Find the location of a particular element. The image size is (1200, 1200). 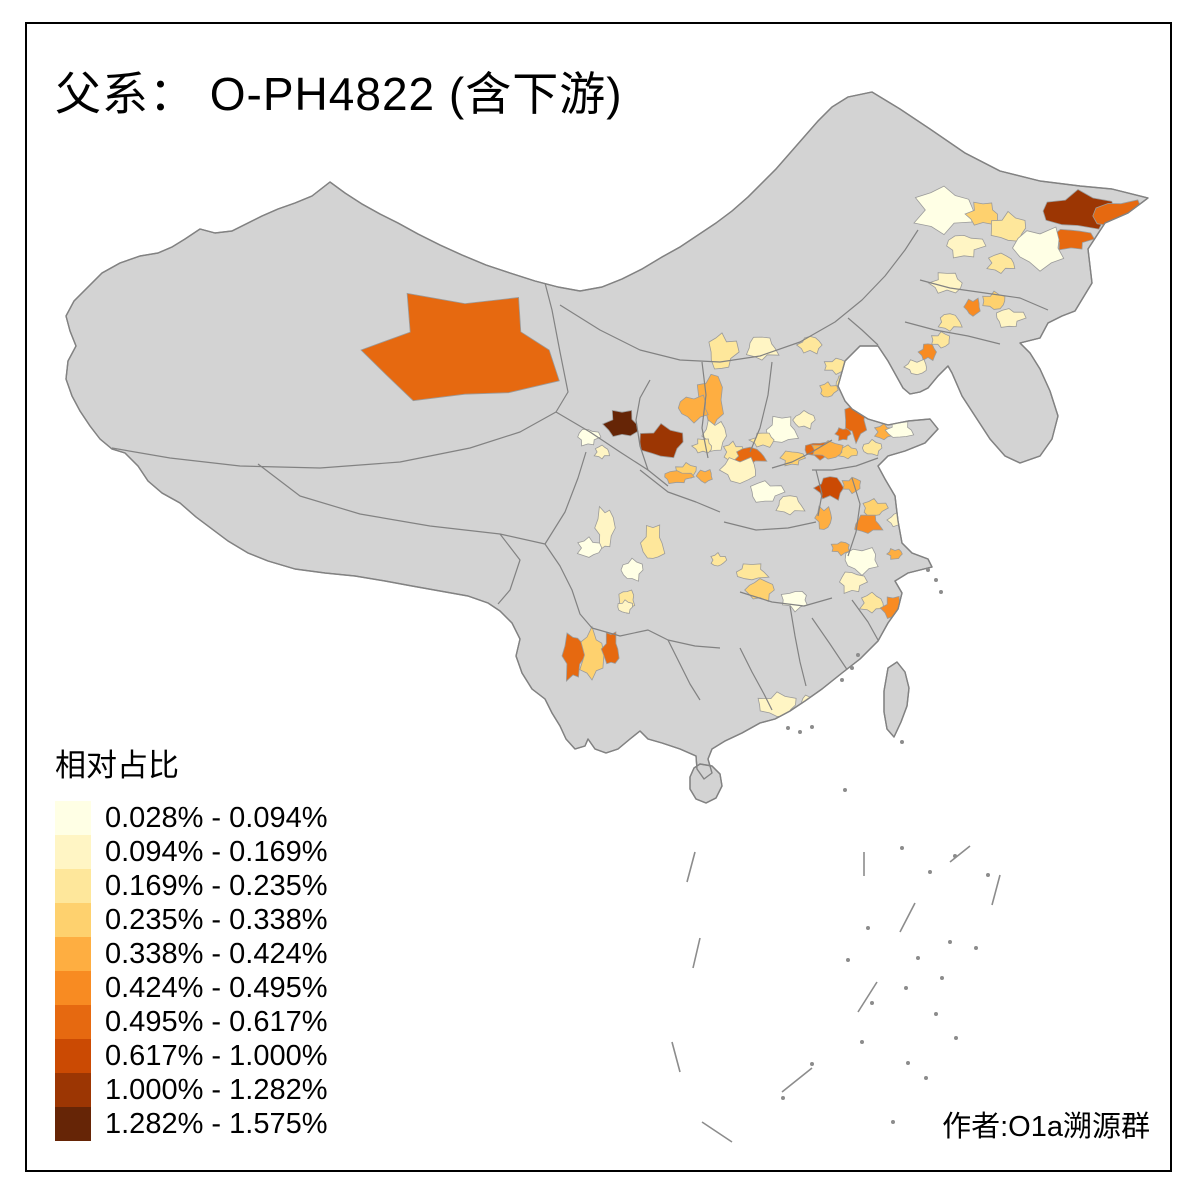

legend-class-label: 1.282% - 1.575% is located at coordinates (216, 1123).